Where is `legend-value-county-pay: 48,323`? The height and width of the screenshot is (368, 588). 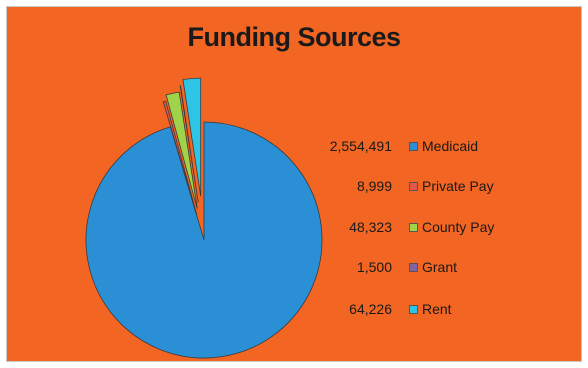 legend-value-county-pay: 48,323 is located at coordinates (370, 227).